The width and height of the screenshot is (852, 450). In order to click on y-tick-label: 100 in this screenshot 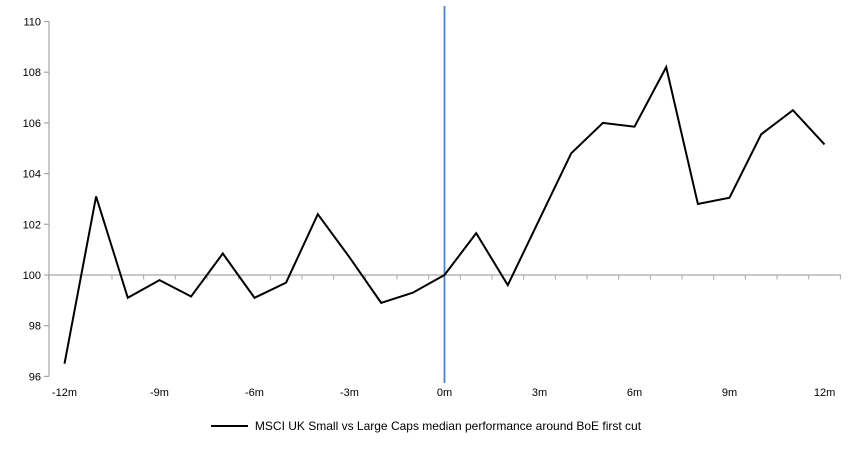, I will do `click(32, 276)`.